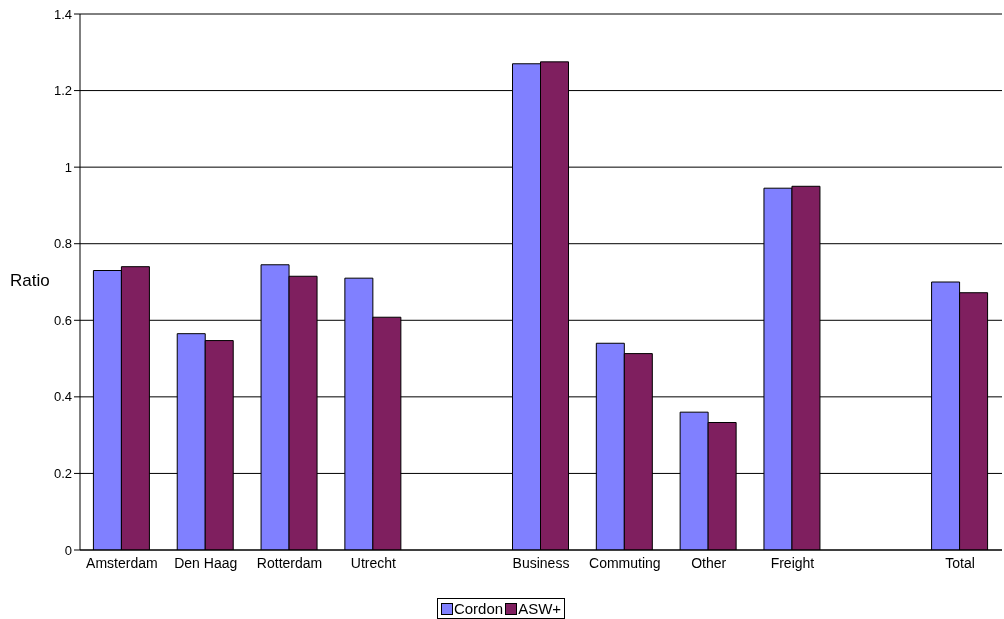  I want to click on x-tick-label: Business, so click(541, 562).